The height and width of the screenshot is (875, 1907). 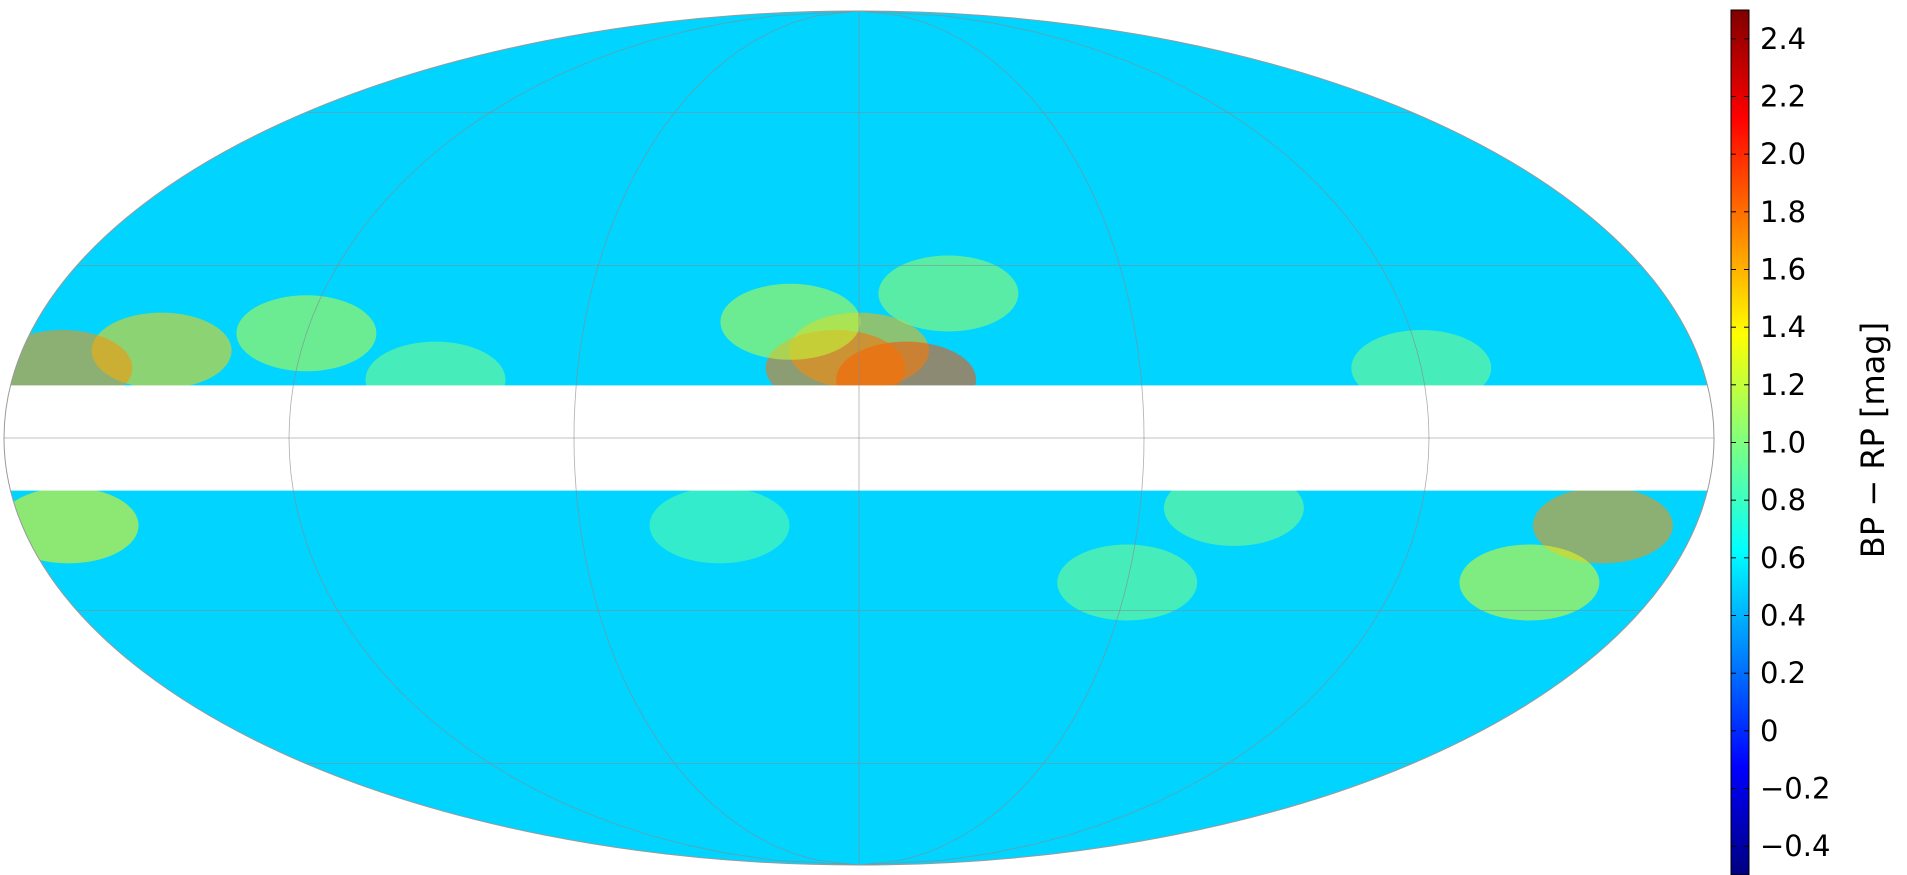 I want to click on colorbar-tick-label: 0.2, so click(x=1783, y=673).